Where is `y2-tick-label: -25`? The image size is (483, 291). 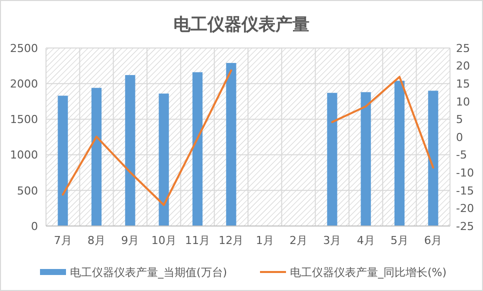
y2-tick-label: -25 is located at coordinates (465, 226).